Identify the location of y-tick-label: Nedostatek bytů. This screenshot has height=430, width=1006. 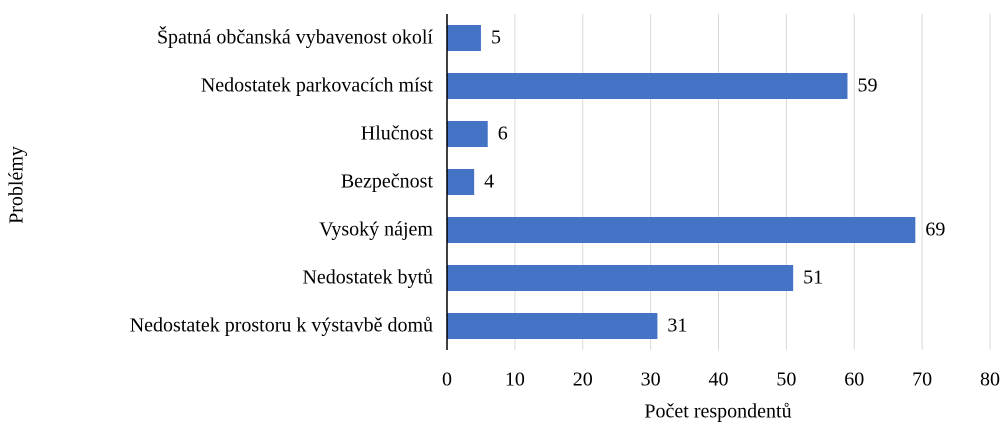
(367, 278).